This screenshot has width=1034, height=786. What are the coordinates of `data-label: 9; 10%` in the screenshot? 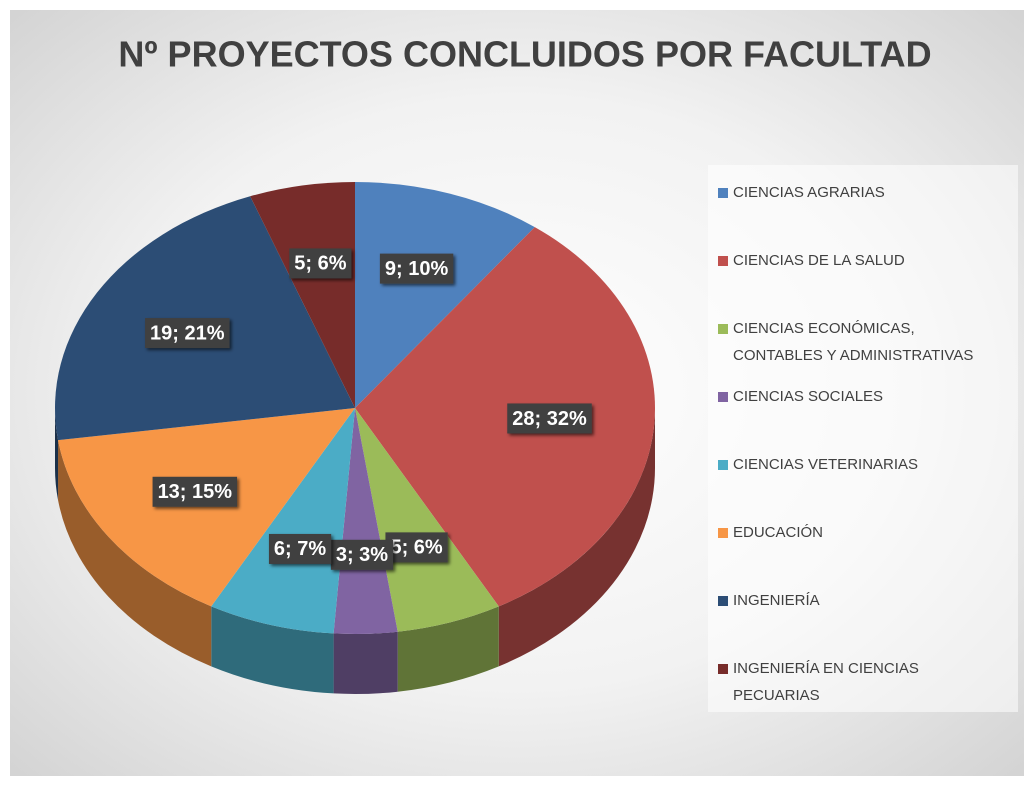 It's located at (416, 268).